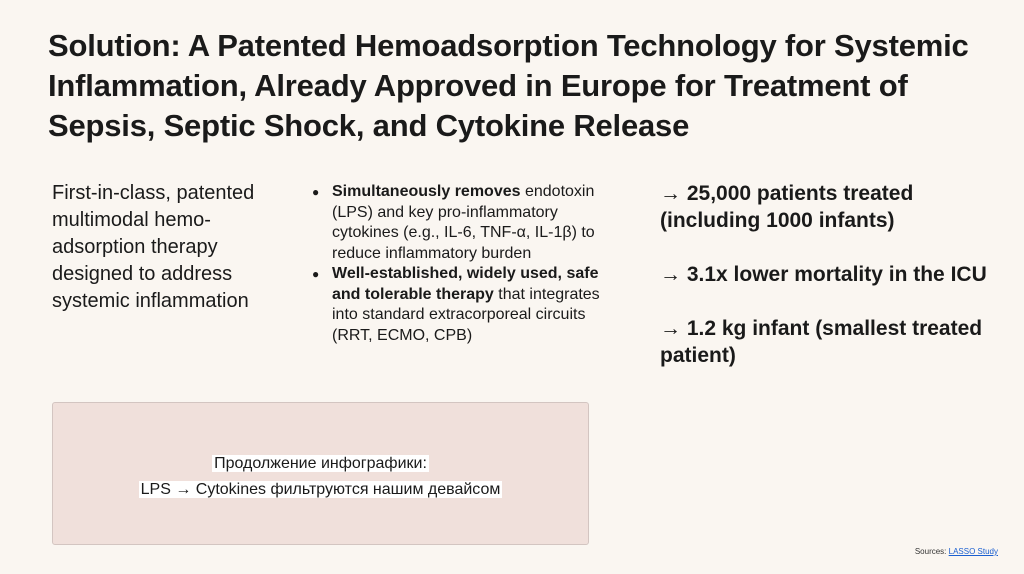  Describe the element at coordinates (973, 551) in the screenshot. I see `sources-link: LASSO Study` at that location.